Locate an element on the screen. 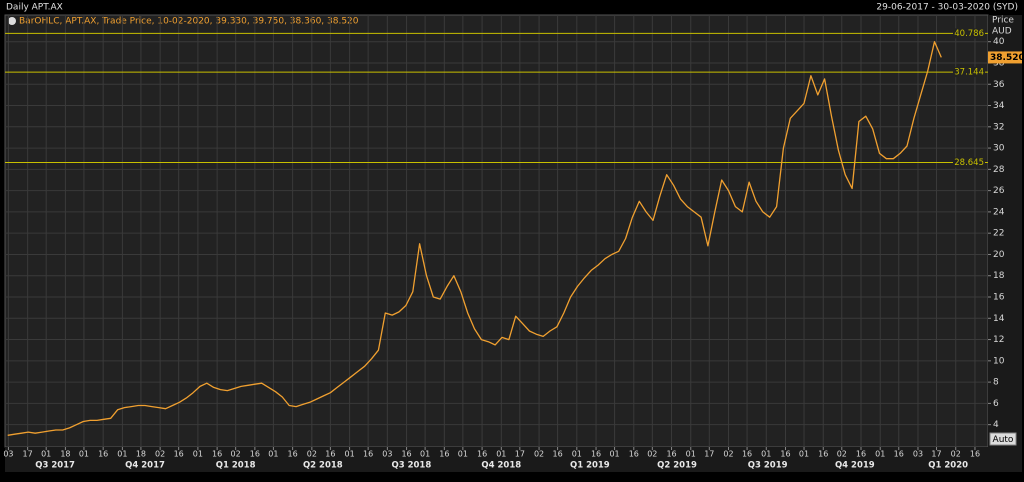 This screenshot has height=482, width=1024. horizontal-line-label: 37.144 is located at coordinates (969, 73).